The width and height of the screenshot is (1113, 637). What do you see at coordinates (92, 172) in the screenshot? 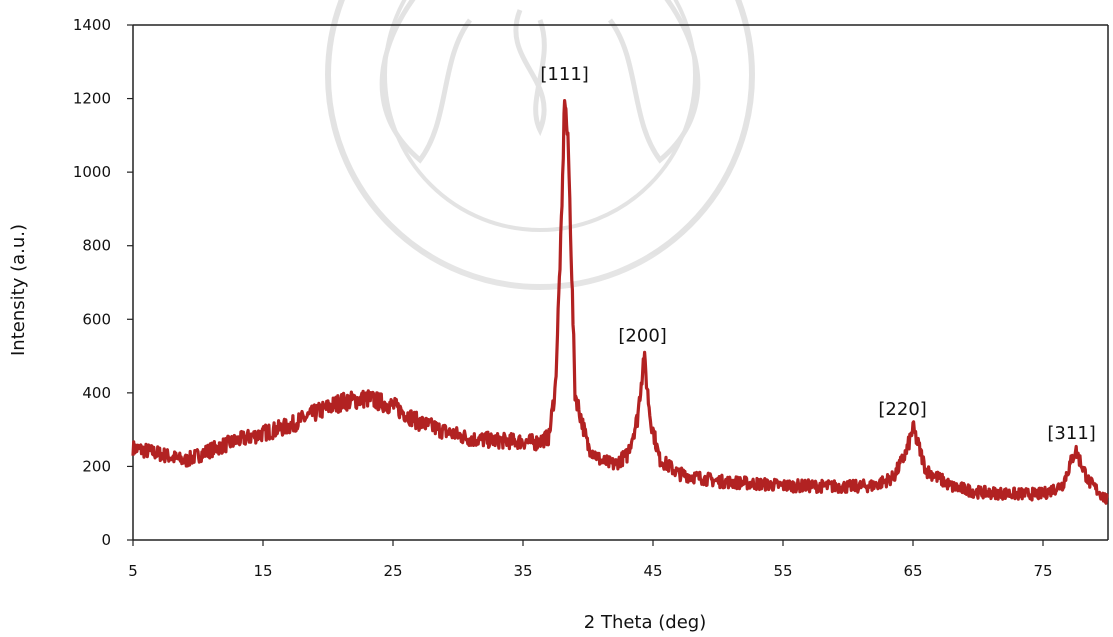
I see `y-tick-label: 1000` at bounding box center [92, 172].